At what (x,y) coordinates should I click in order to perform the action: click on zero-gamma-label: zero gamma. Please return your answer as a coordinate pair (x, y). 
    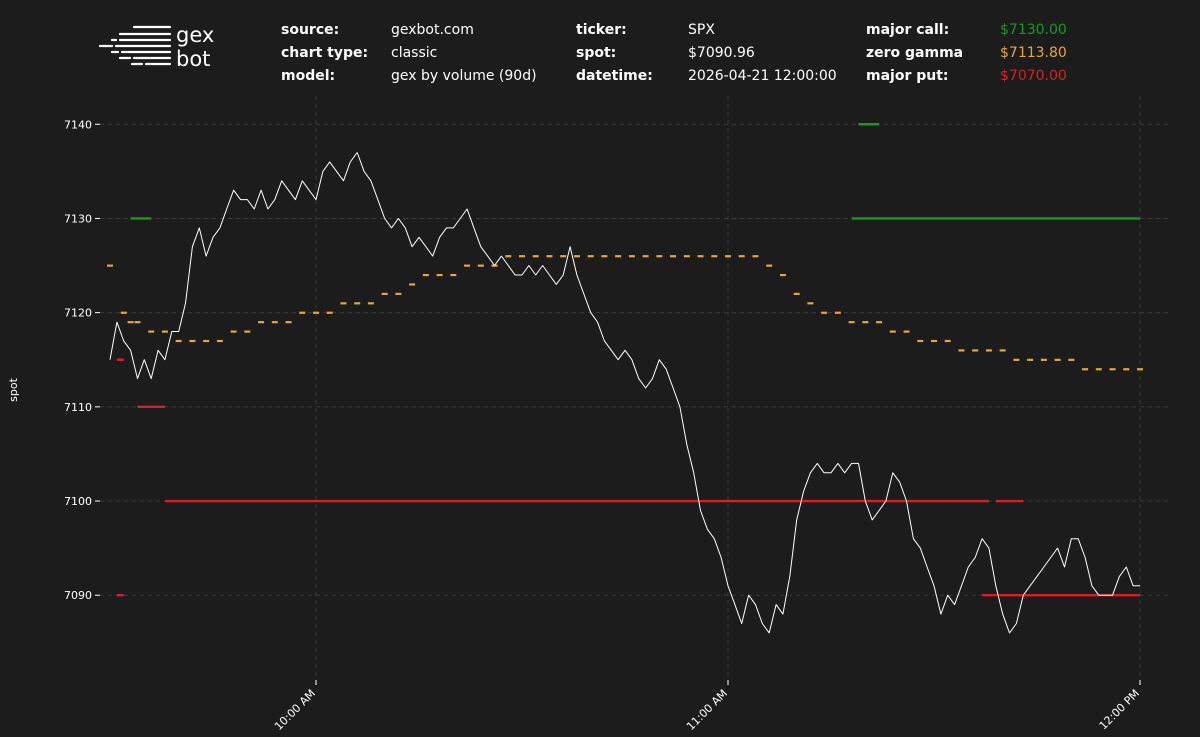
    Looking at the image, I should click on (915, 53).